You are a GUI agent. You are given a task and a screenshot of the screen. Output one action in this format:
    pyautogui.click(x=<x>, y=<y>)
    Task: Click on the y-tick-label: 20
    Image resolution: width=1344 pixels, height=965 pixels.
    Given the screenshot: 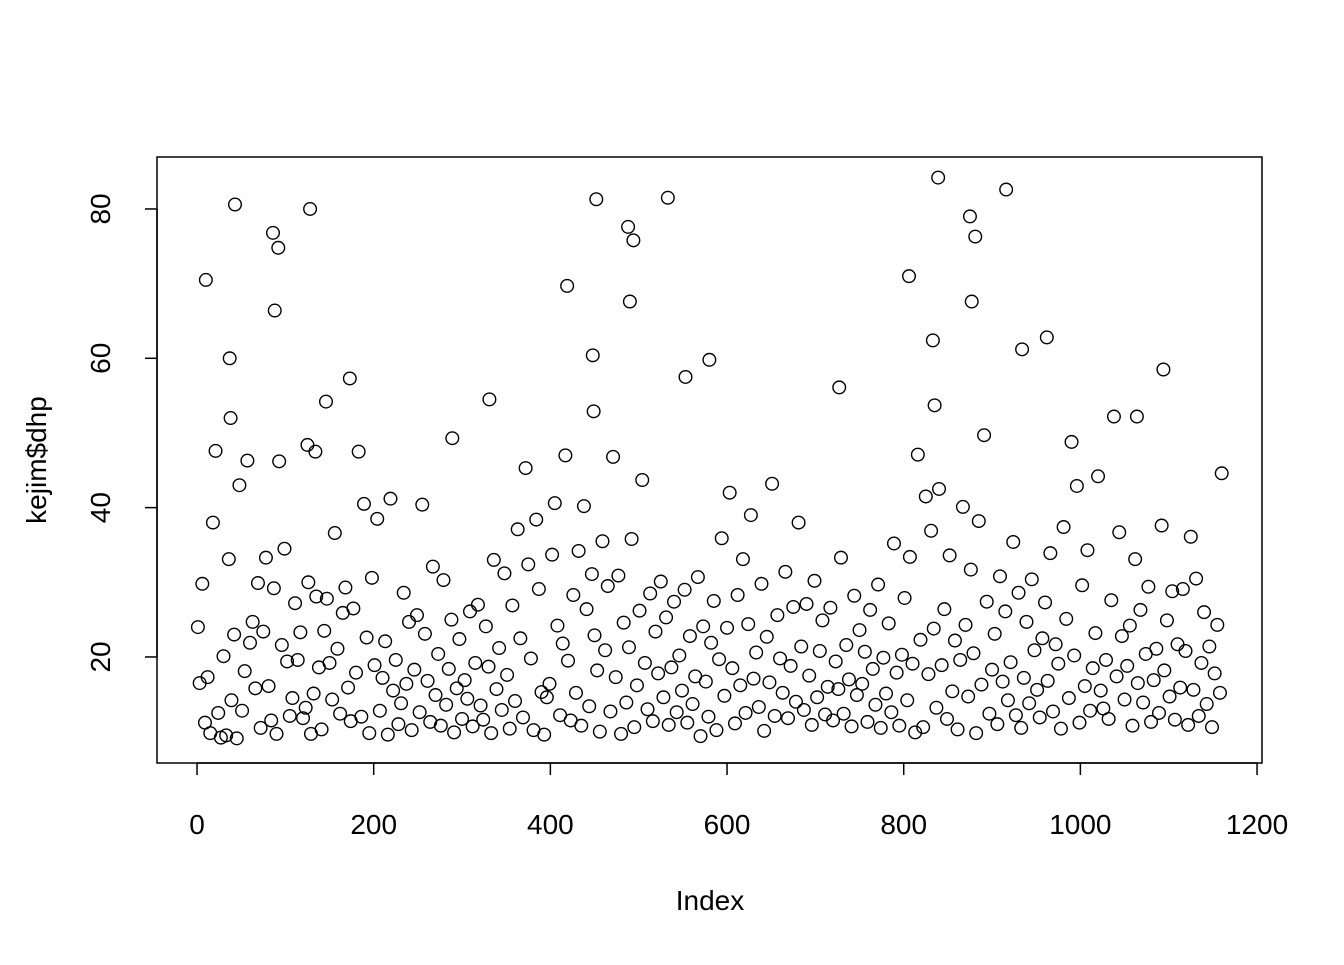 What is the action you would take?
    pyautogui.click(x=100, y=656)
    